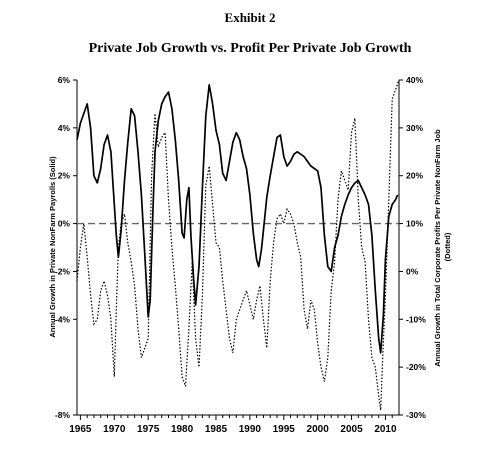 The image size is (500, 452). What do you see at coordinates (63, 415) in the screenshot?
I see `left-tick-label: -8%` at bounding box center [63, 415].